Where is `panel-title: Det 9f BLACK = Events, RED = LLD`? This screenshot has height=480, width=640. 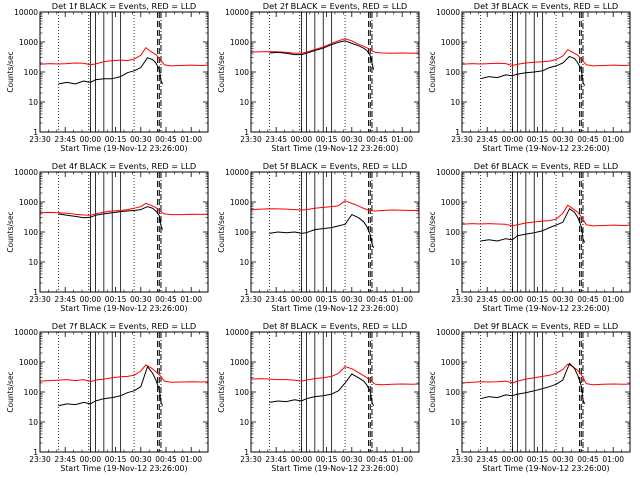 panel-title: Det 9f BLACK = Events, RED = LLD is located at coordinates (546, 326).